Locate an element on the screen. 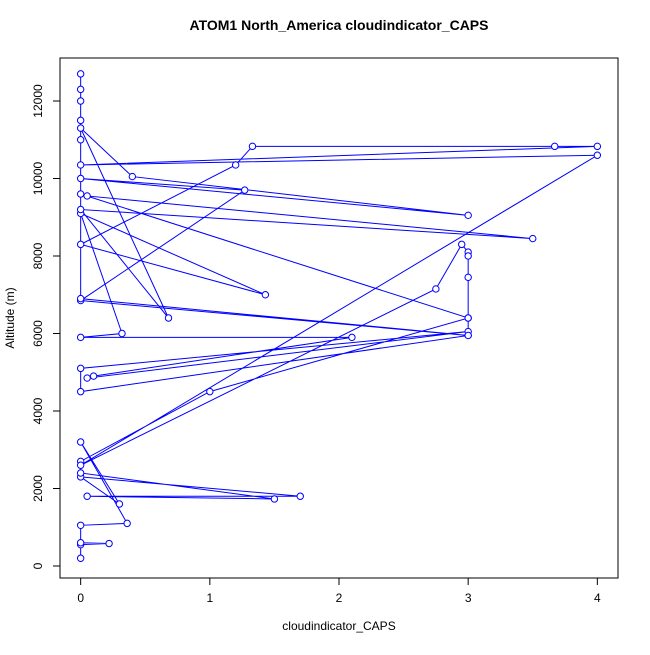 Image resolution: width=650 pixels, height=655 pixels. x-tick-label: 2 is located at coordinates (339, 598).